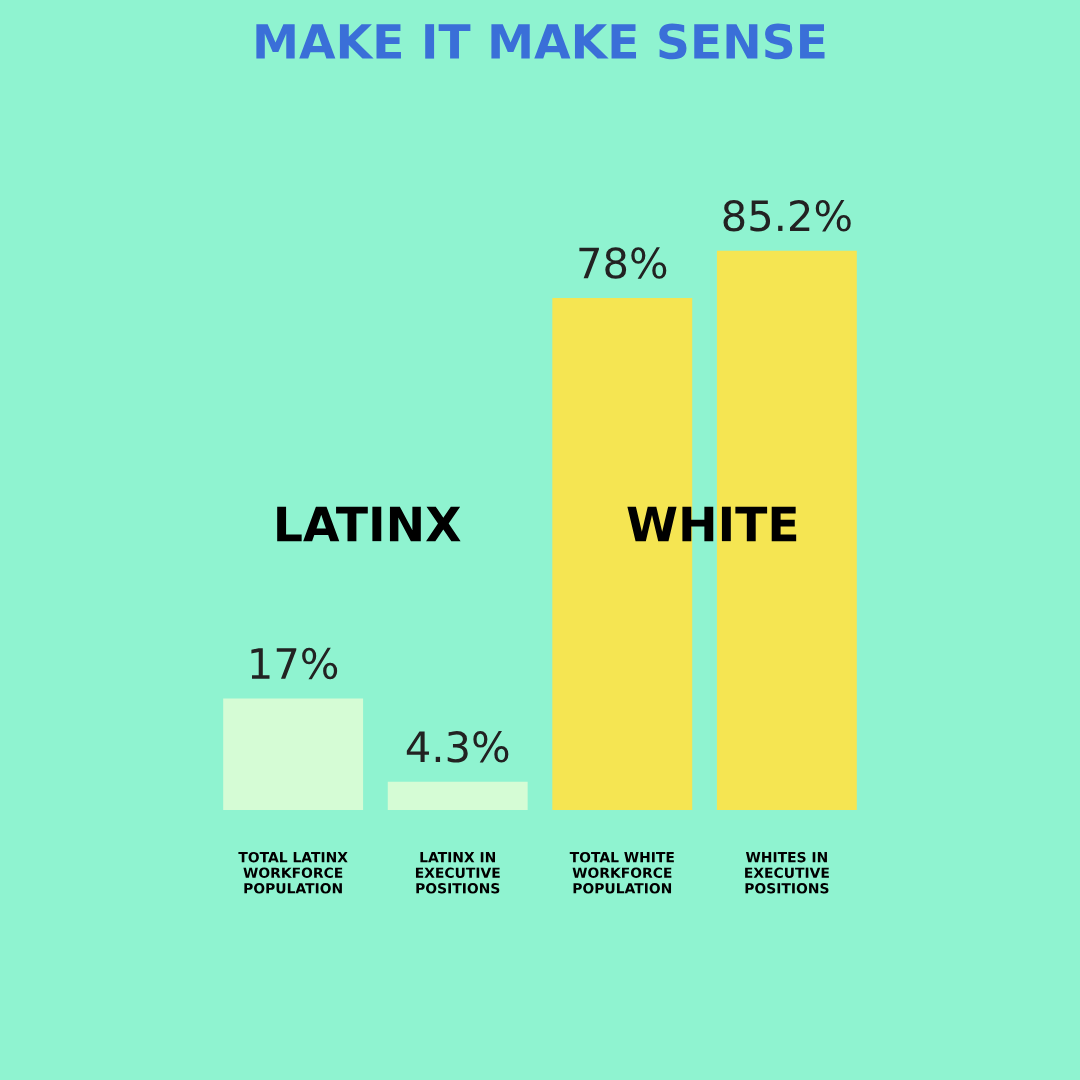 The height and width of the screenshot is (1080, 1080). What do you see at coordinates (787, 216) in the screenshot?
I see `data-label: 85.2%` at bounding box center [787, 216].